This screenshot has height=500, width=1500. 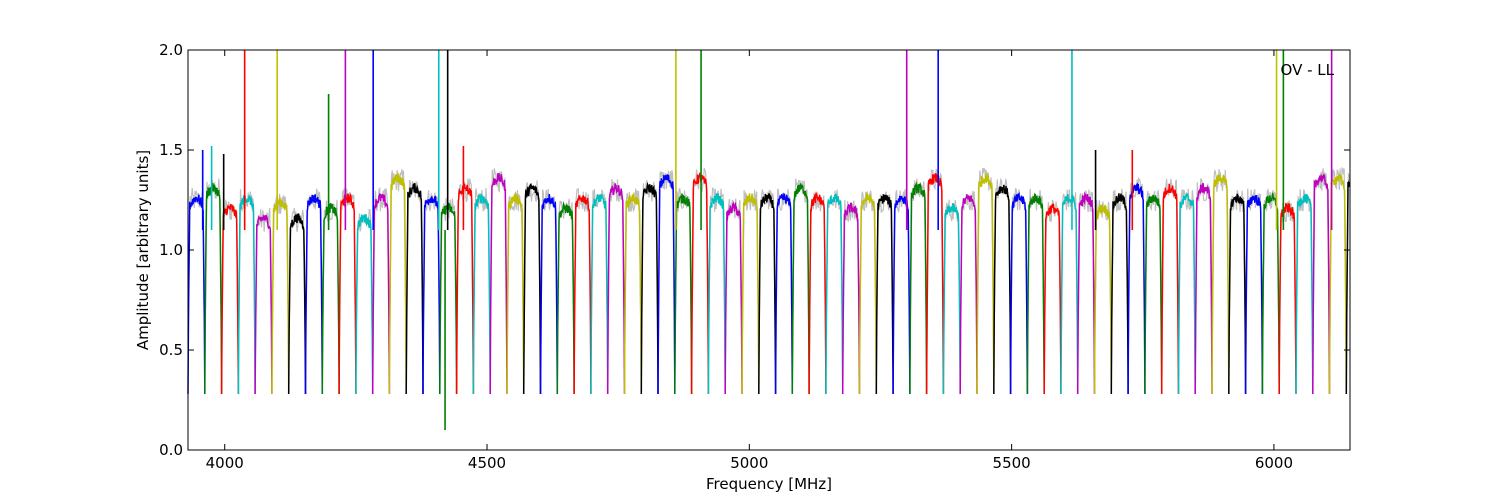 I want to click on x-tick-label: 4000, so click(x=225, y=463).